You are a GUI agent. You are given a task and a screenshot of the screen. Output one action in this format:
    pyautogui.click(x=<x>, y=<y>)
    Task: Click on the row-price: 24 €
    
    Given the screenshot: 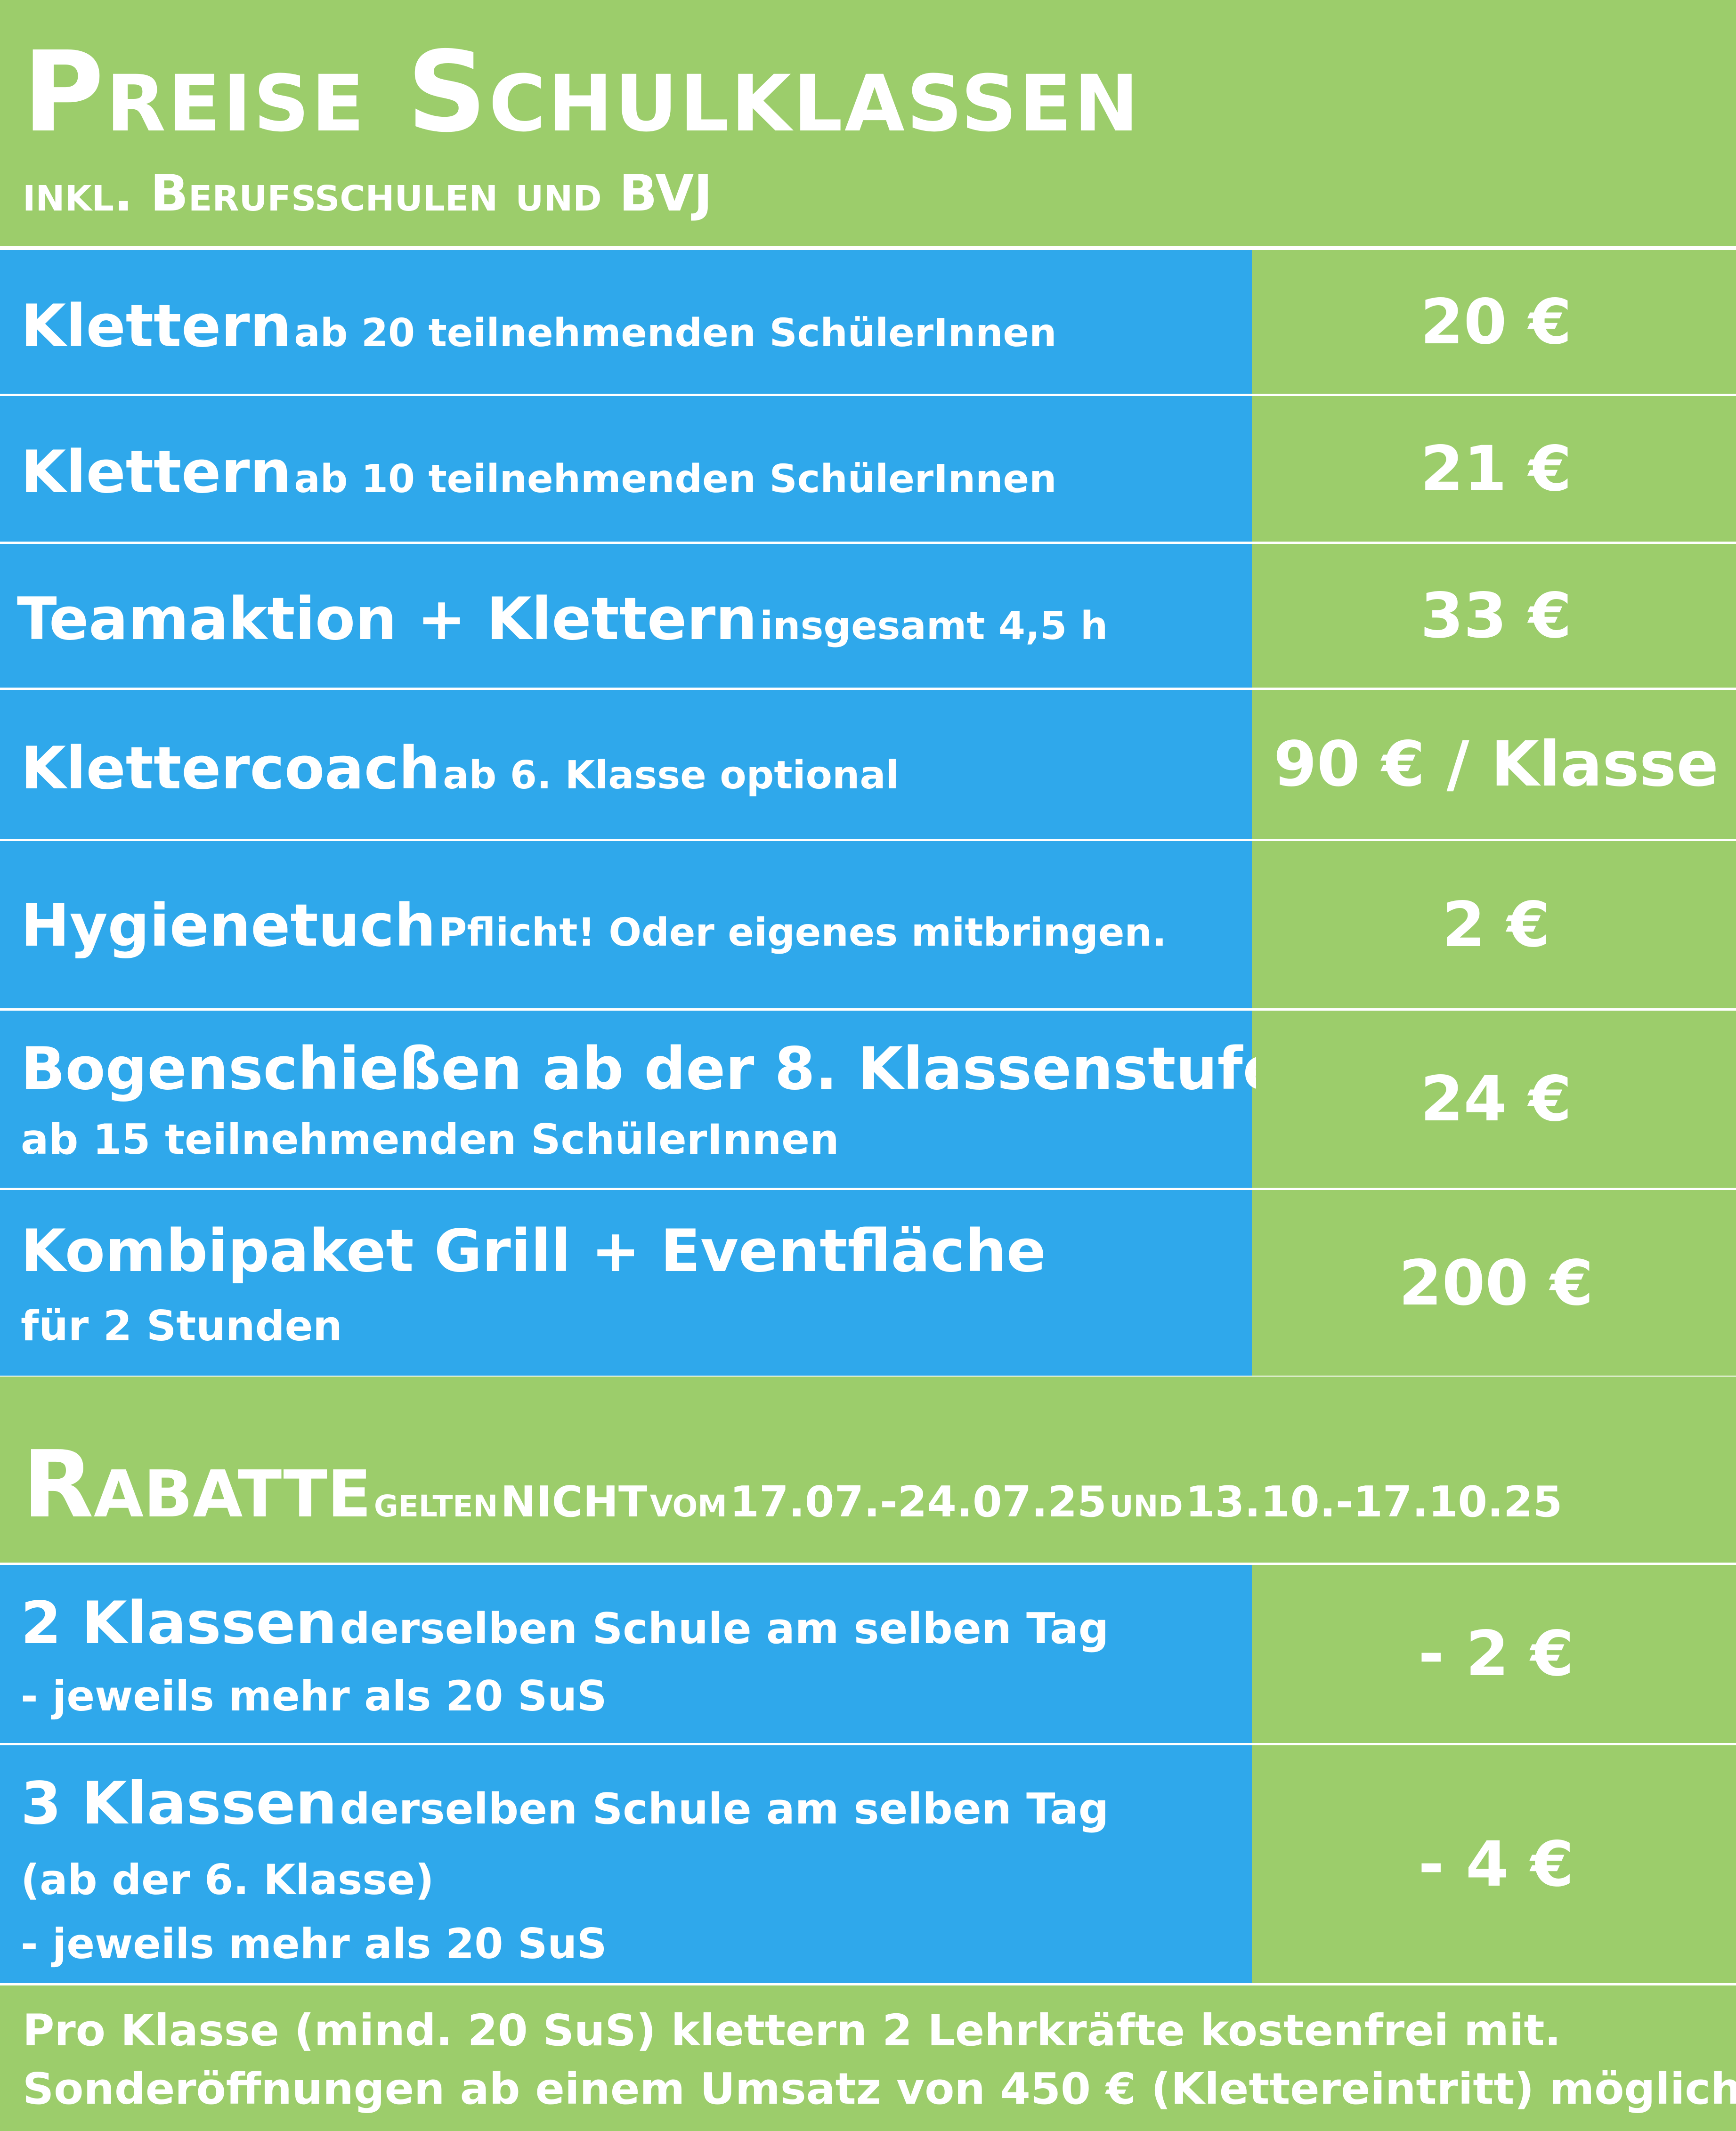 What is the action you would take?
    pyautogui.click(x=1496, y=1099)
    